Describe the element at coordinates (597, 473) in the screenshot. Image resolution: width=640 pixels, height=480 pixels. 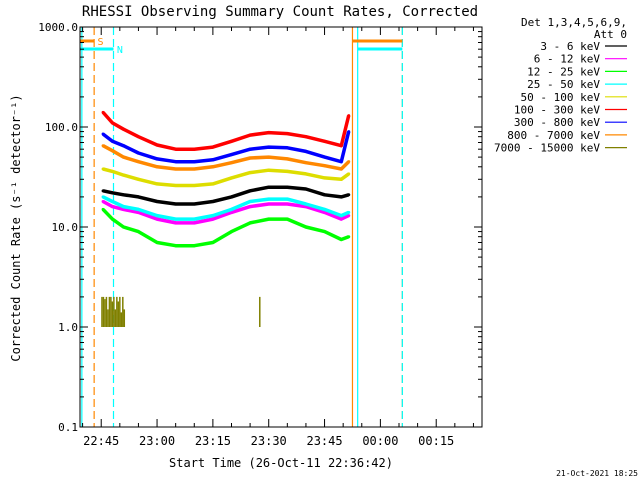
I see `footer-timestamp: 21-Oct-2021 18:25` at that location.